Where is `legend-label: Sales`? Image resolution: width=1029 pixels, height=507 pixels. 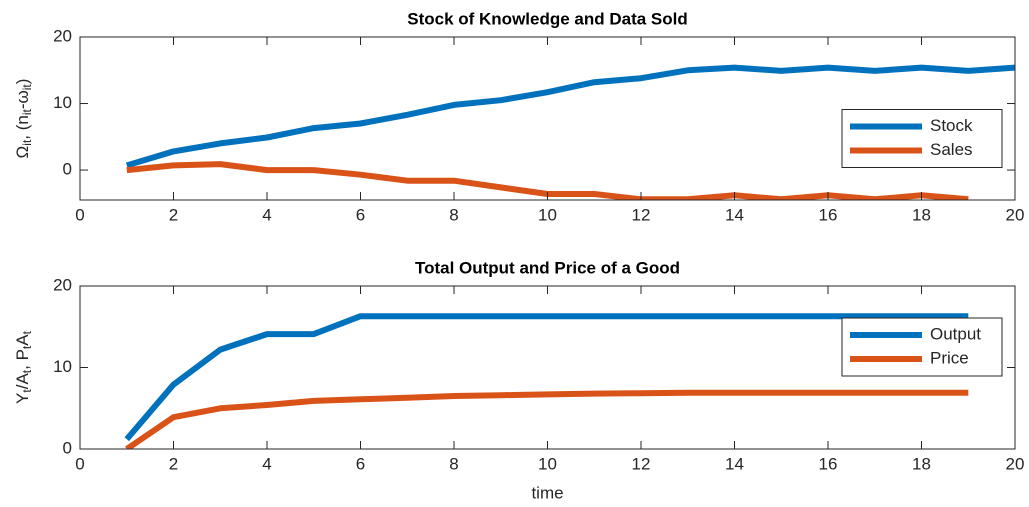 legend-label: Sales is located at coordinates (951, 149).